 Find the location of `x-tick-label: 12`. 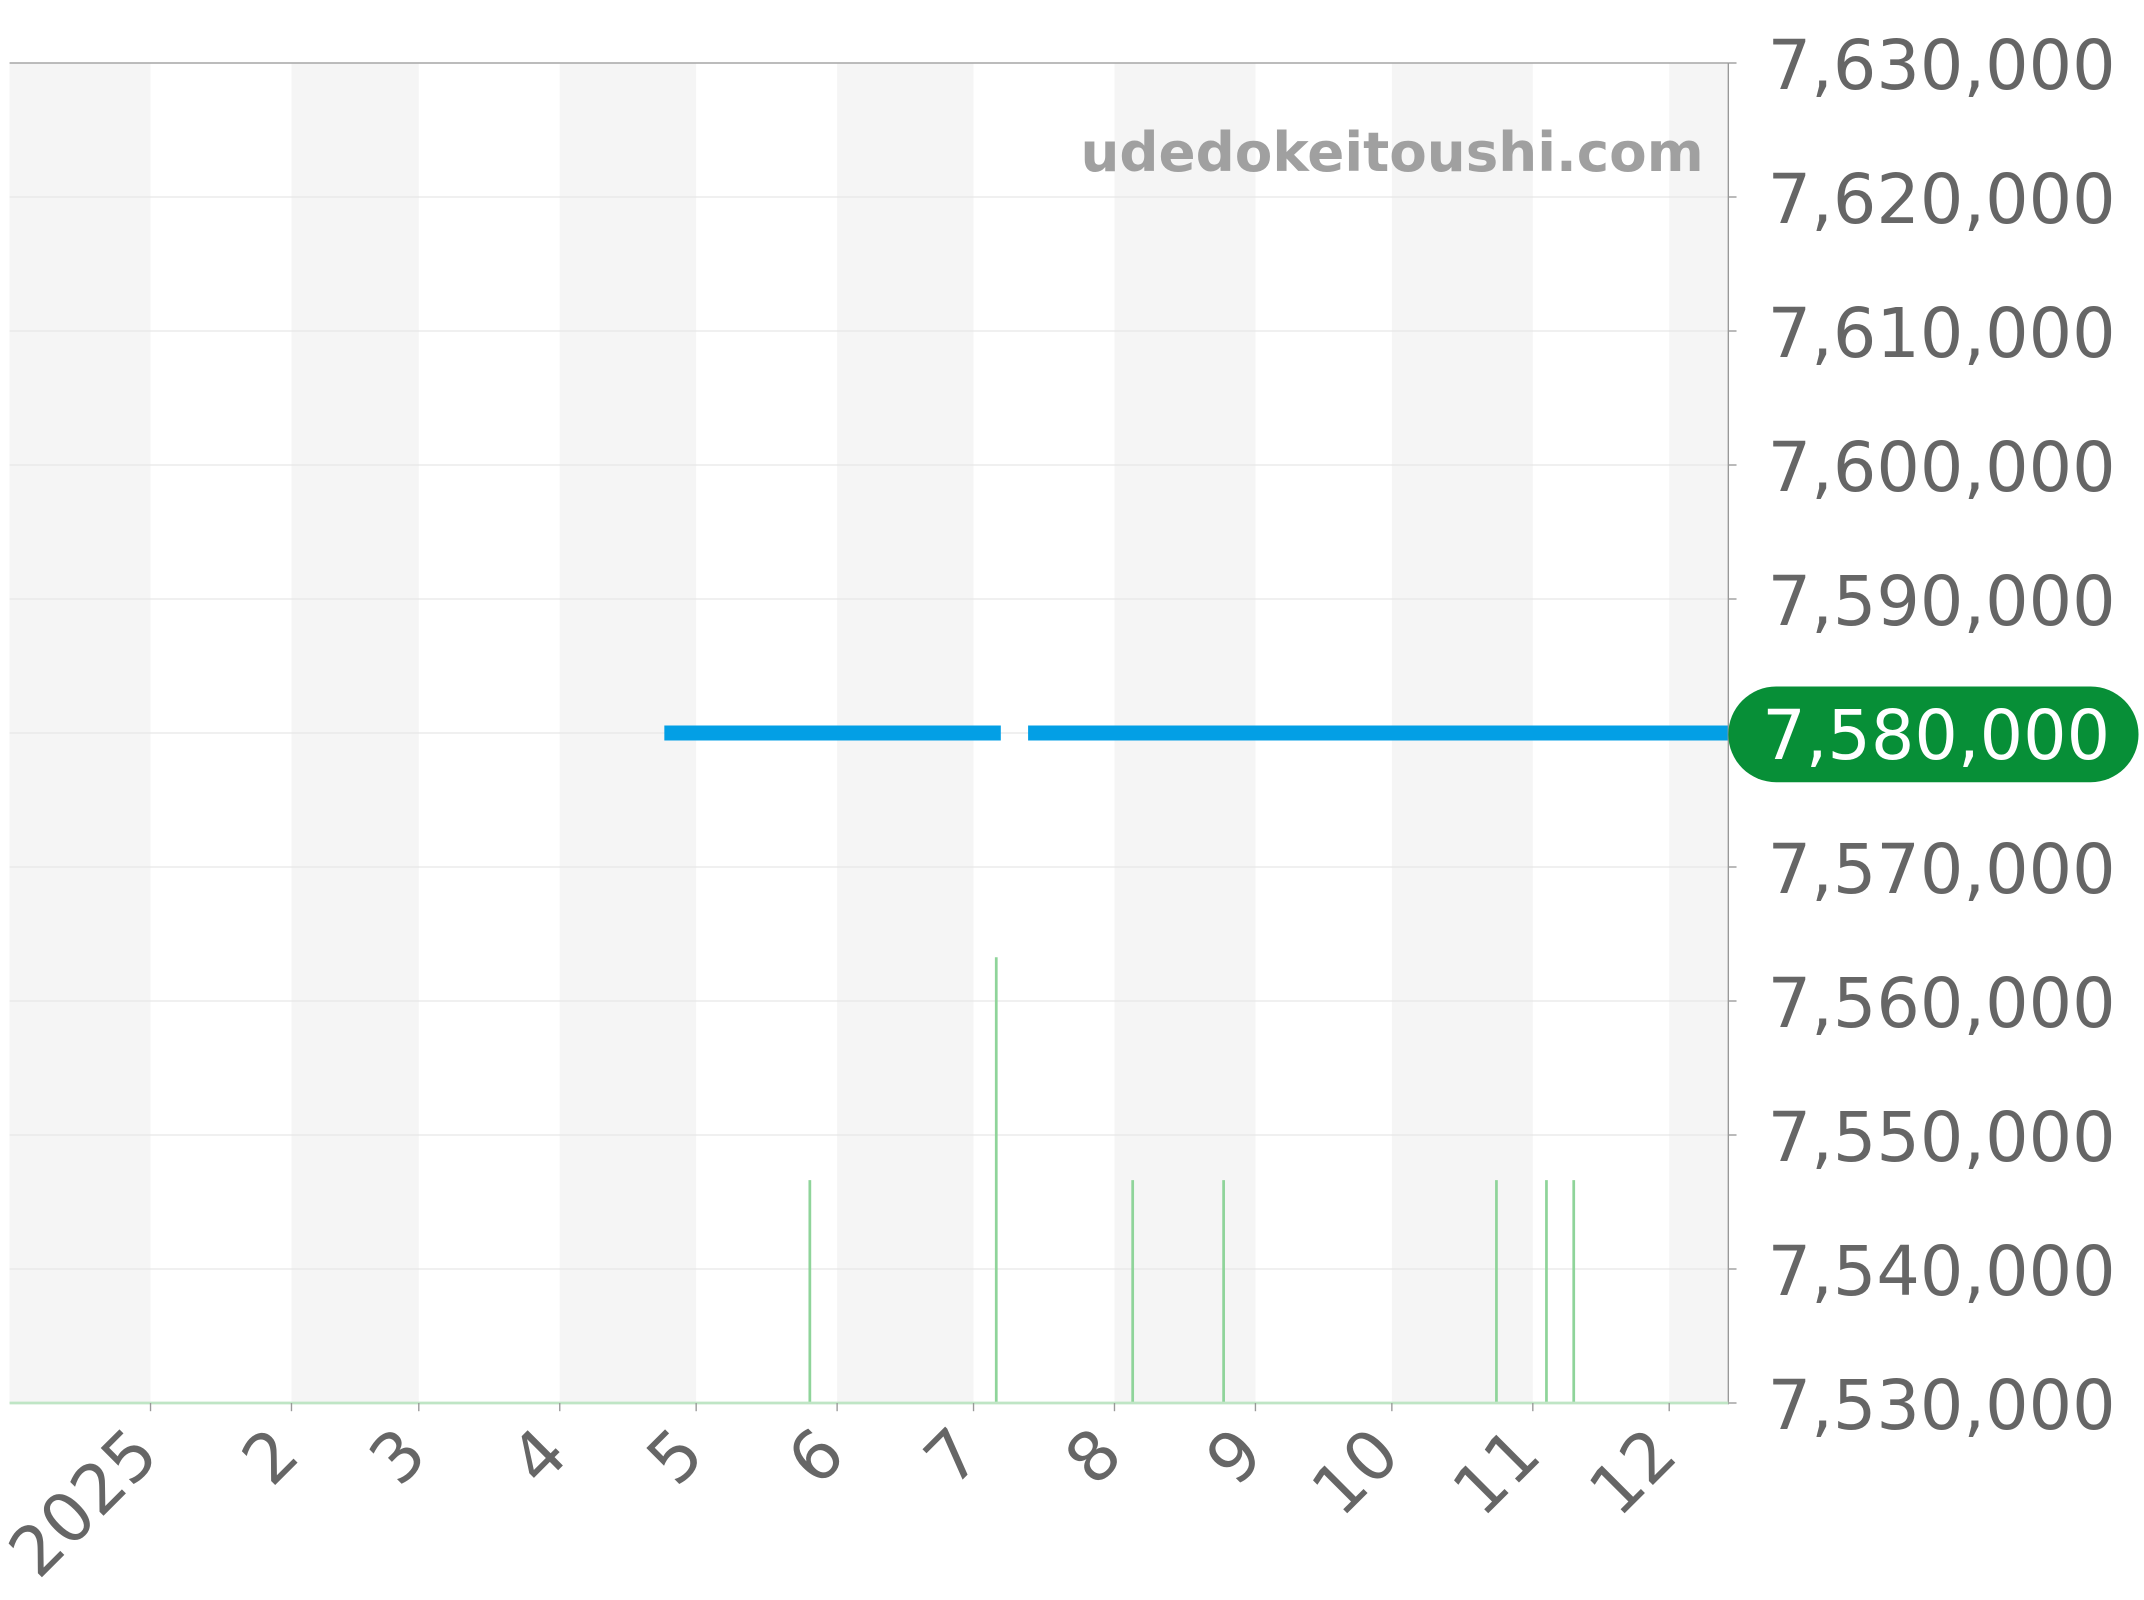

x-tick-label: 12 is located at coordinates (1633, 1472).